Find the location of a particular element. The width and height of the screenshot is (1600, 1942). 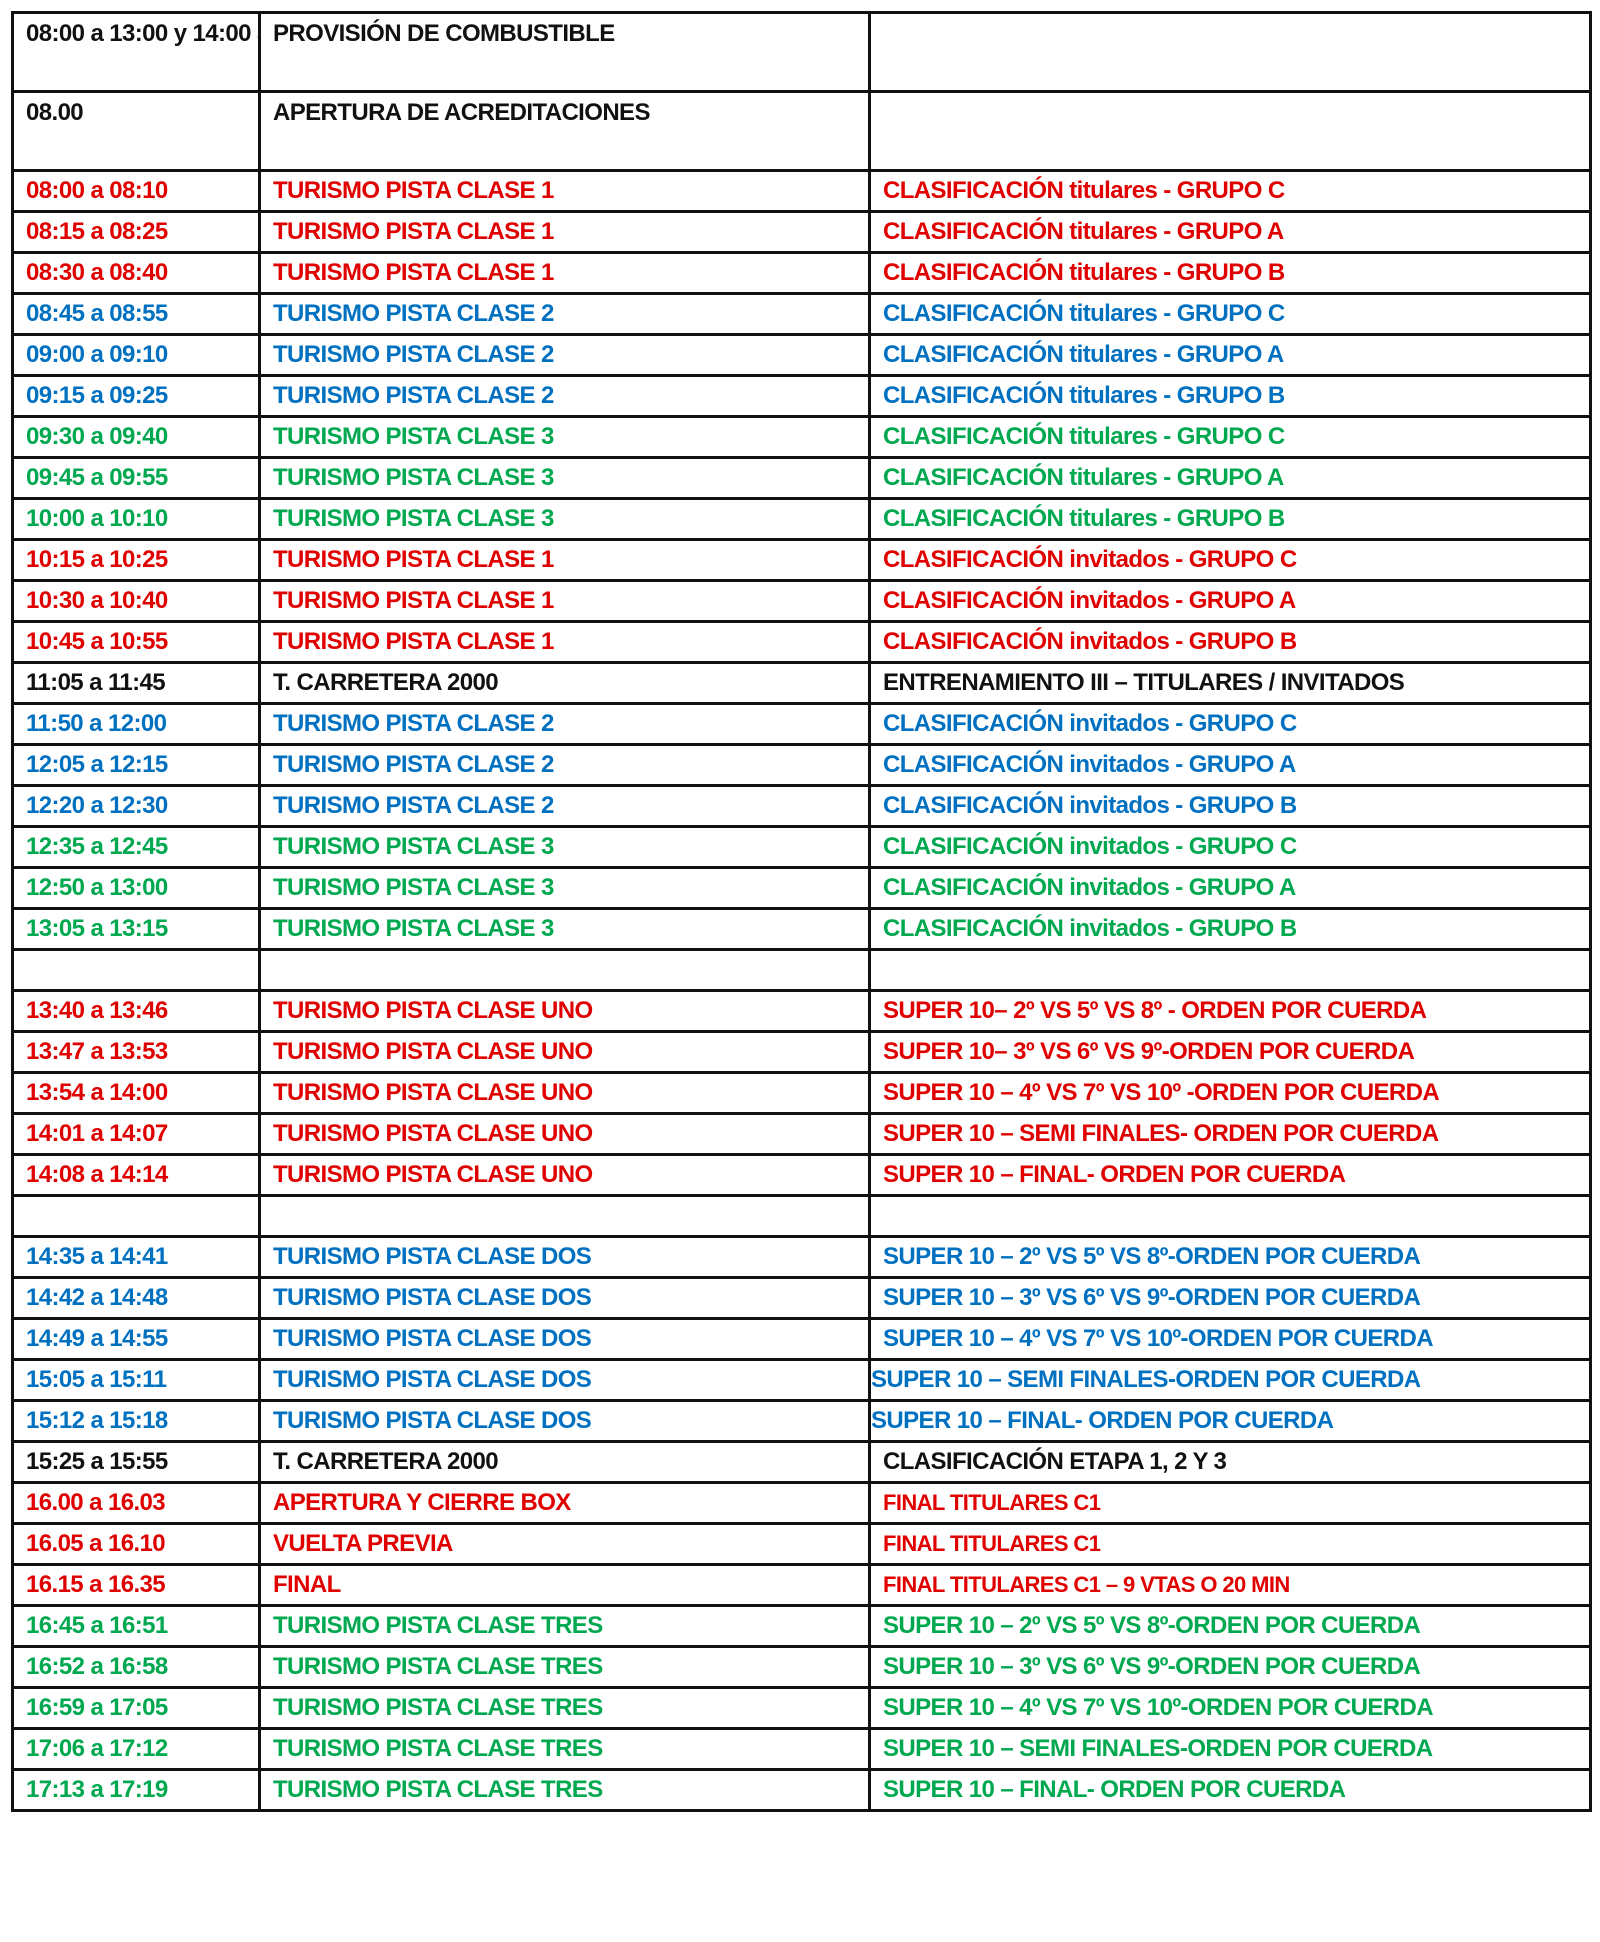

time-cell: 08:00 a 08:10 is located at coordinates (136, 191).